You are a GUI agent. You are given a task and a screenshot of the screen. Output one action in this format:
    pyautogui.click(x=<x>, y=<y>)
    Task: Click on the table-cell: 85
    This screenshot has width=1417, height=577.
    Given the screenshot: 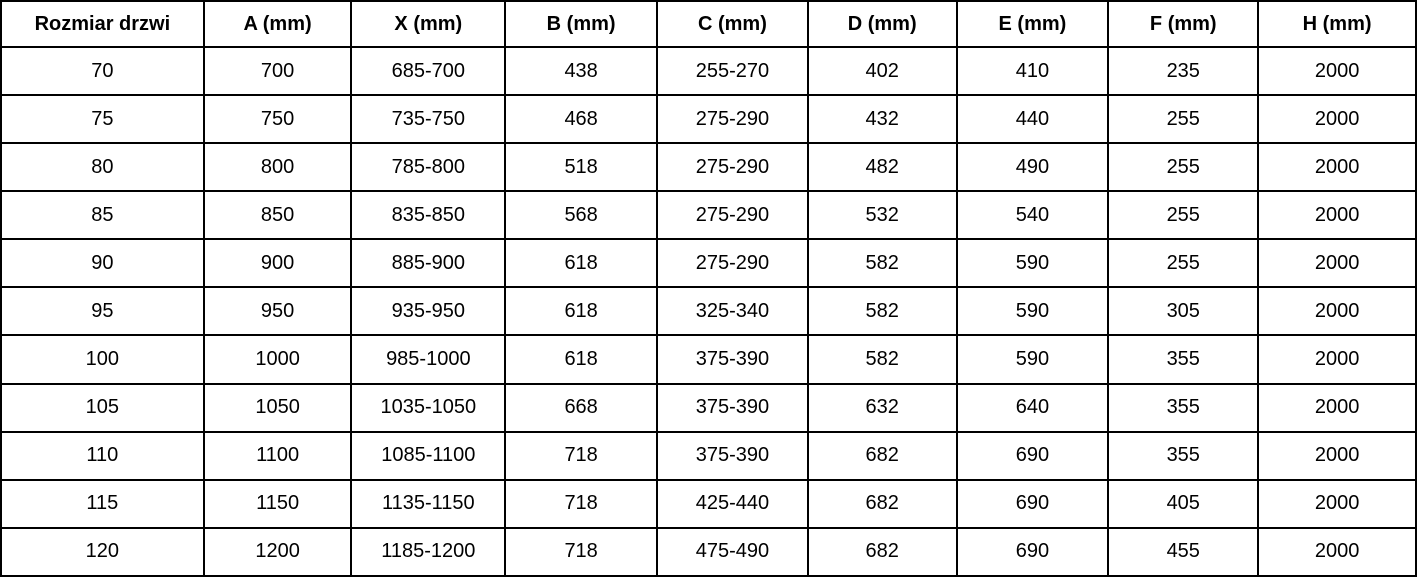 What is the action you would take?
    pyautogui.click(x=102, y=215)
    